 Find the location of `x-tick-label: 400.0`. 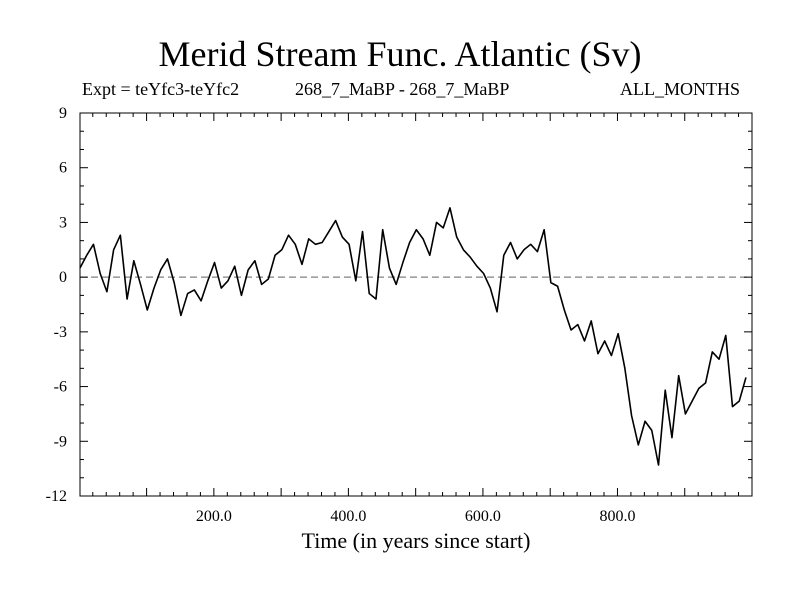

x-tick-label: 400.0 is located at coordinates (348, 516).